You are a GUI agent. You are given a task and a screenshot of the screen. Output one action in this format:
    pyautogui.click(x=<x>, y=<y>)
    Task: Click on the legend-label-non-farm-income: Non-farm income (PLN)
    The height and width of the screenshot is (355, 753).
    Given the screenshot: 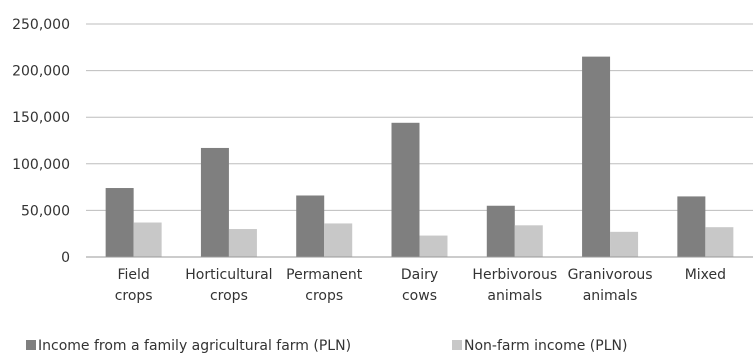 What is the action you would take?
    pyautogui.click(x=545, y=346)
    